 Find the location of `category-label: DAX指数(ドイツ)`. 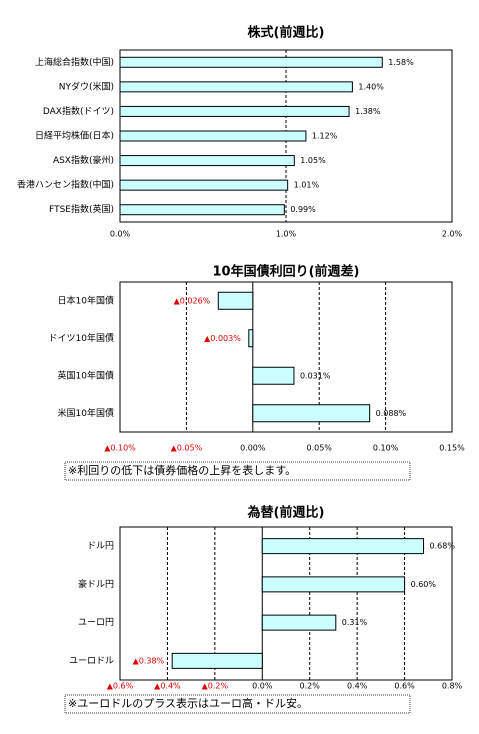

category-label: DAX指数(ドイツ) is located at coordinates (78, 111).